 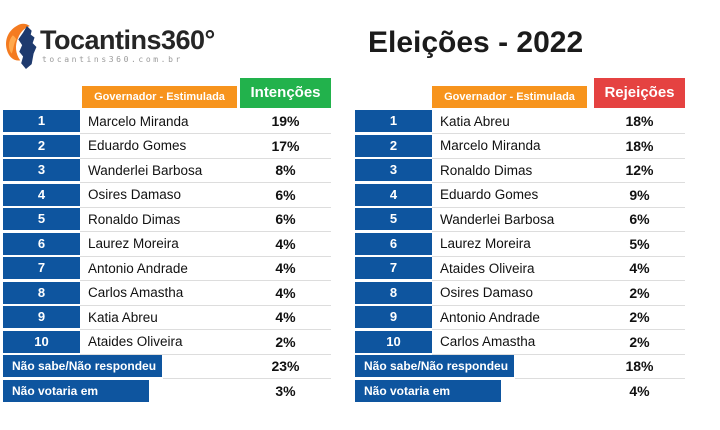 What do you see at coordinates (285, 145) in the screenshot?
I see `percent-value: 17%` at bounding box center [285, 145].